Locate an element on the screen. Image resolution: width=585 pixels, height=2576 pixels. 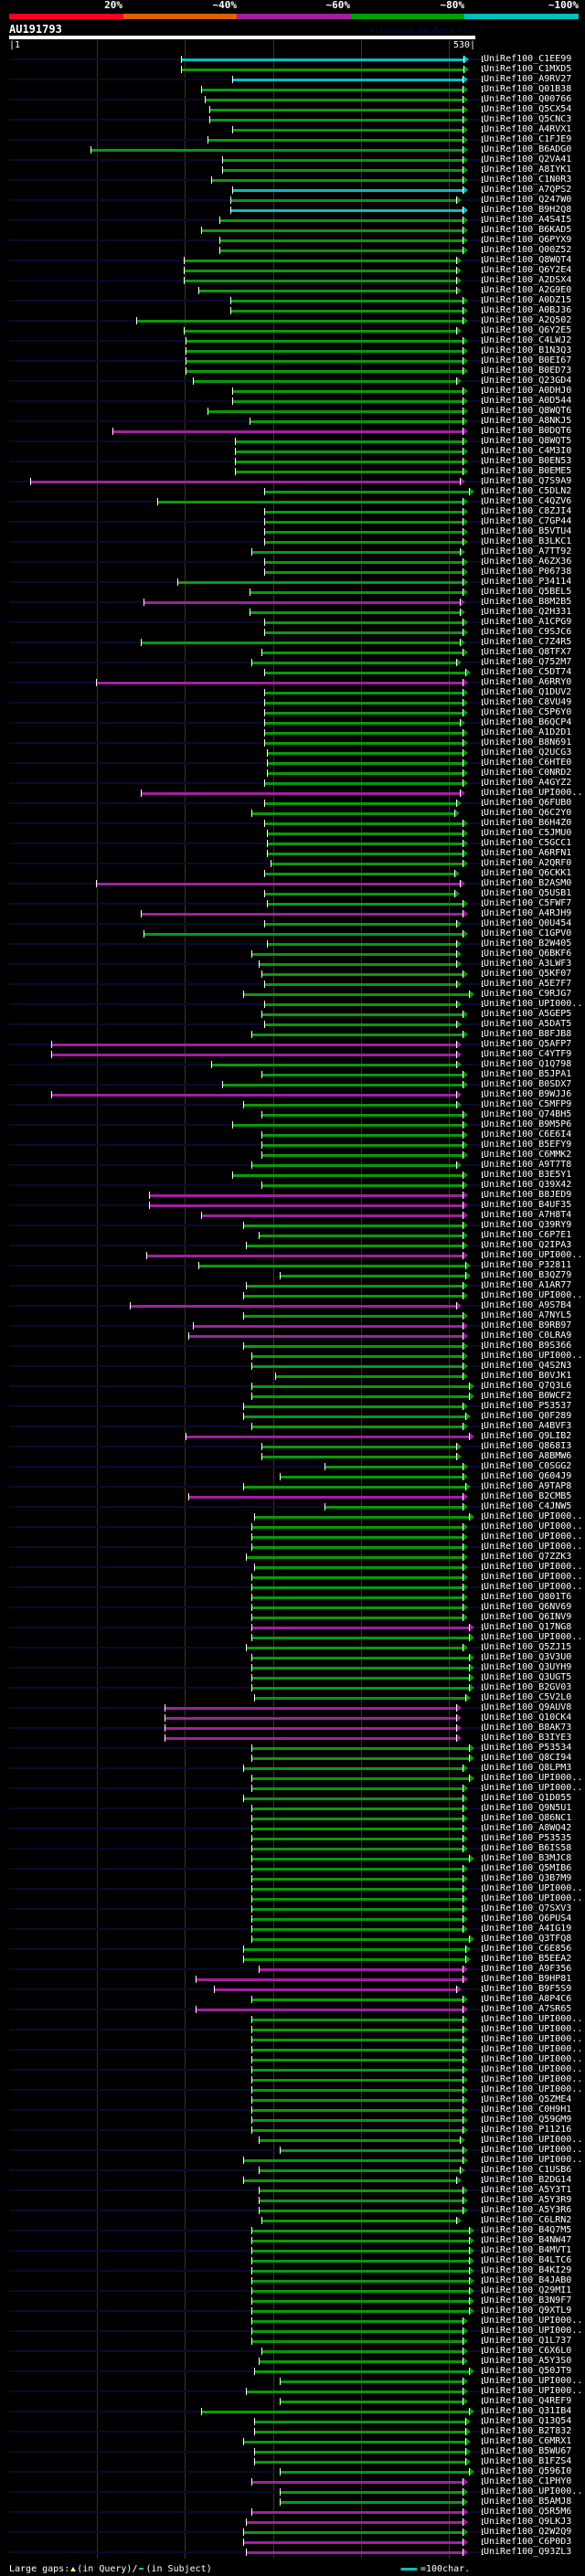
hit-label: UniRef100_Q3B7M9 is located at coordinates (528, 1878).